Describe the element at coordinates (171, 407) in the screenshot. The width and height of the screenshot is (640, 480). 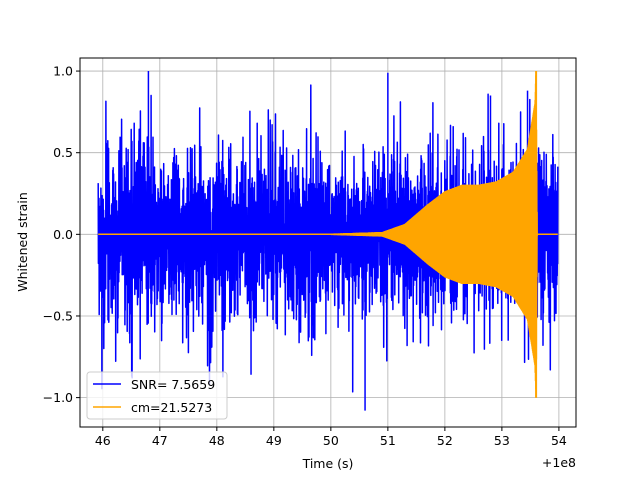
I see `legend-label-cm: cm=21.5273` at that location.